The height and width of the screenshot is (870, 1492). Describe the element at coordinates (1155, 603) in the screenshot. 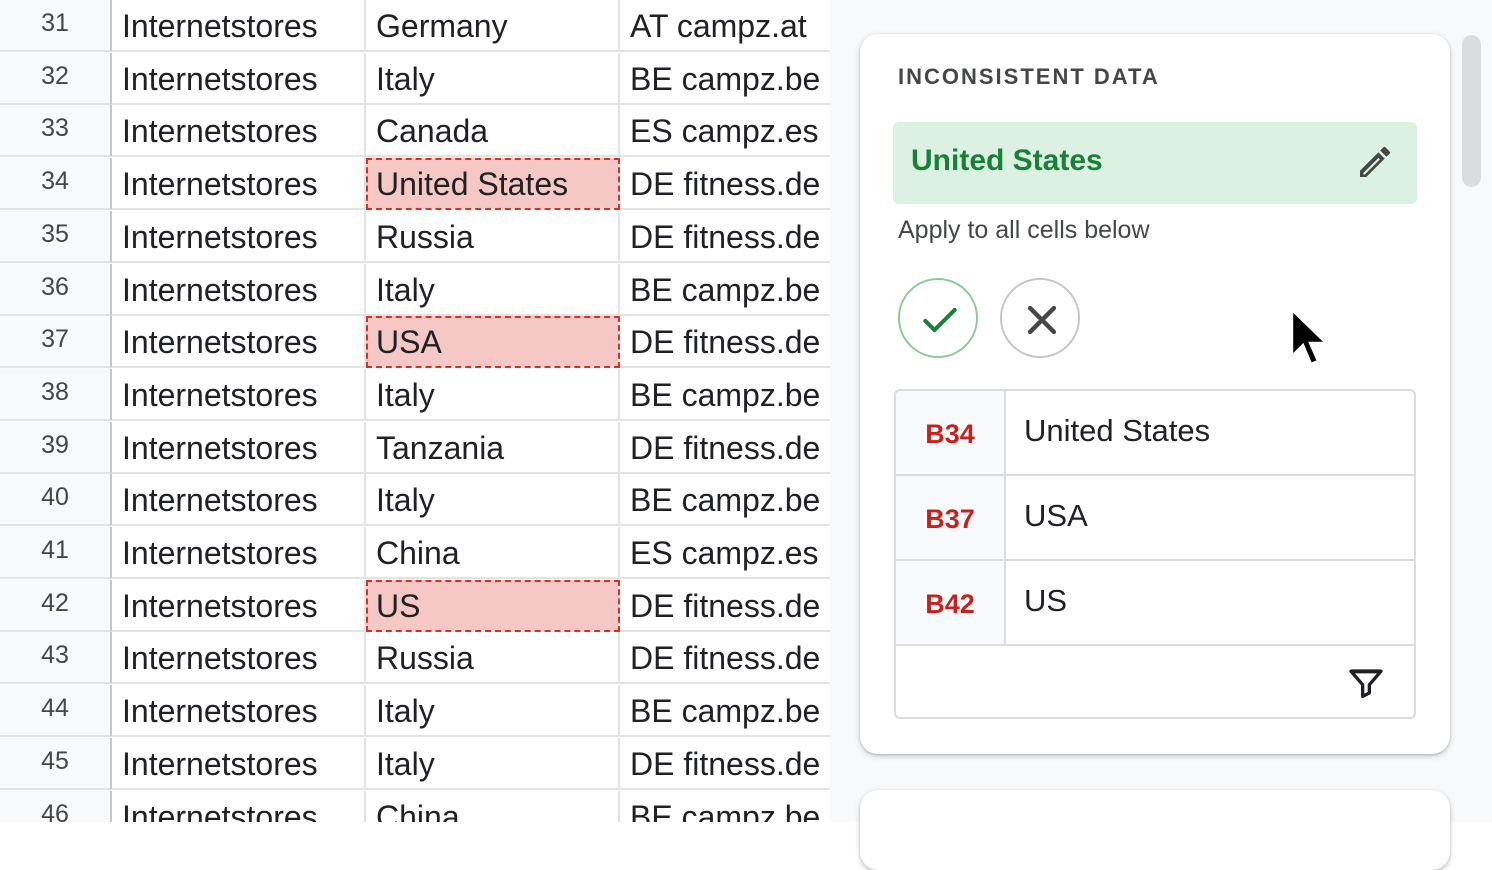

I see `list-item: B42 US` at that location.